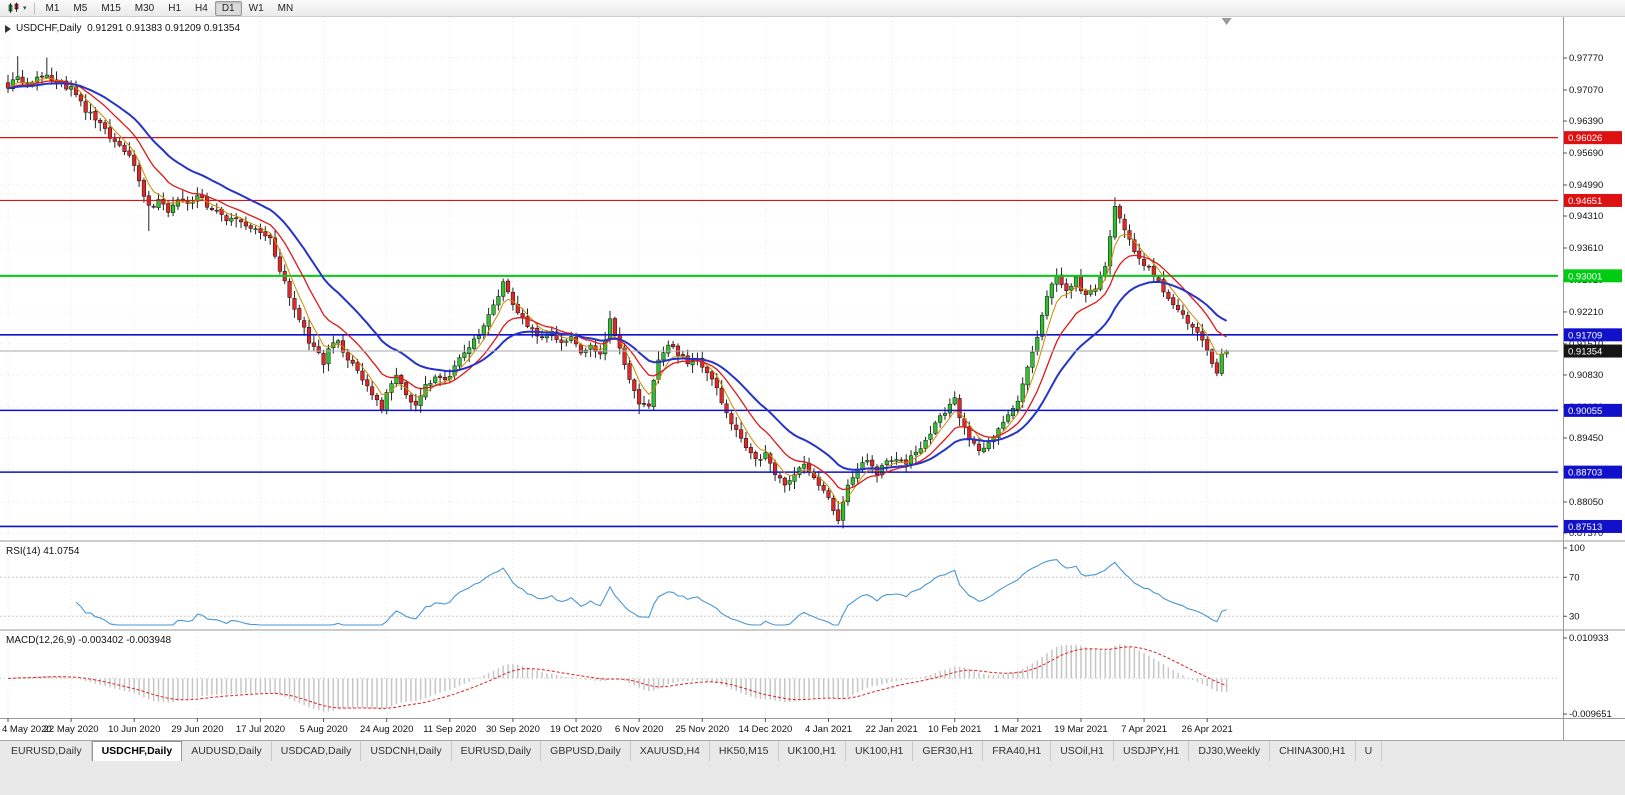 The image size is (1625, 795). Describe the element at coordinates (954, 729) in the screenshot. I see `svg-text: 10 Feb 2021` at that location.